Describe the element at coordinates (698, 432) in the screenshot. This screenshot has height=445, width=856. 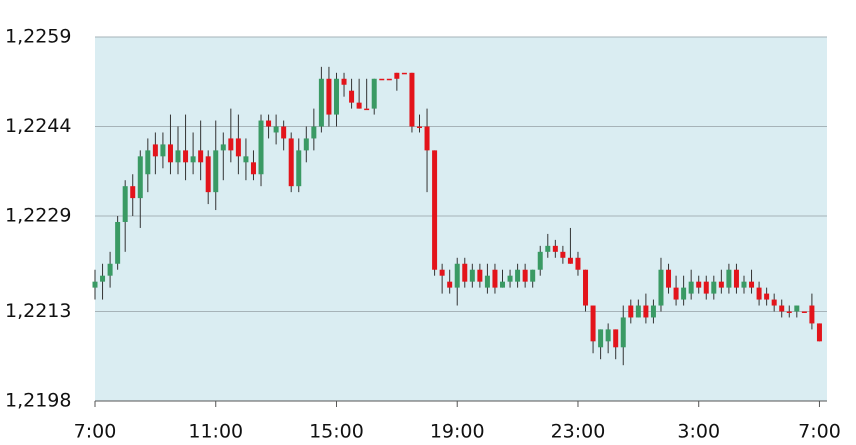
I see `x-tick-label: 3:00` at that location.